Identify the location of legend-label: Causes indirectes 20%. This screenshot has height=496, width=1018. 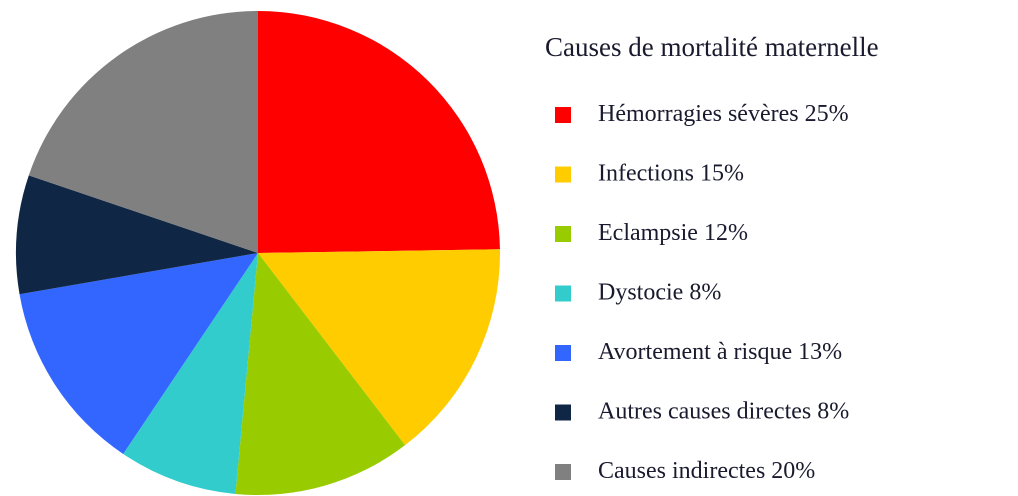
(706, 471).